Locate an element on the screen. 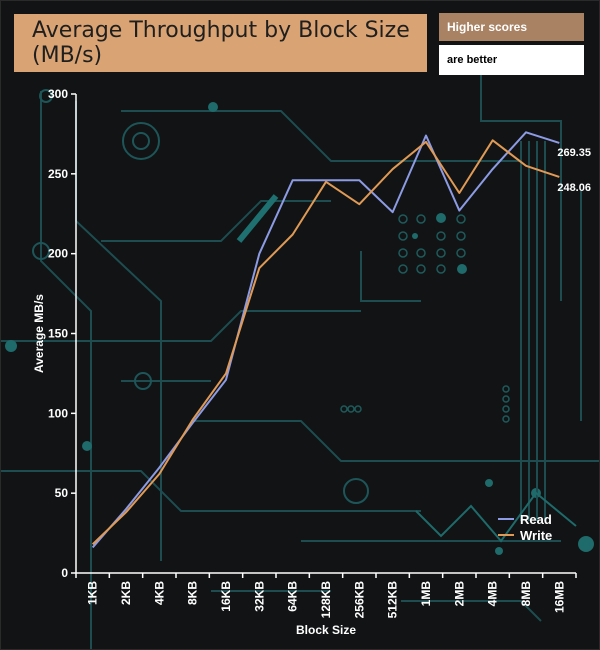  y-tick-label: 200 is located at coordinates (58, 254).